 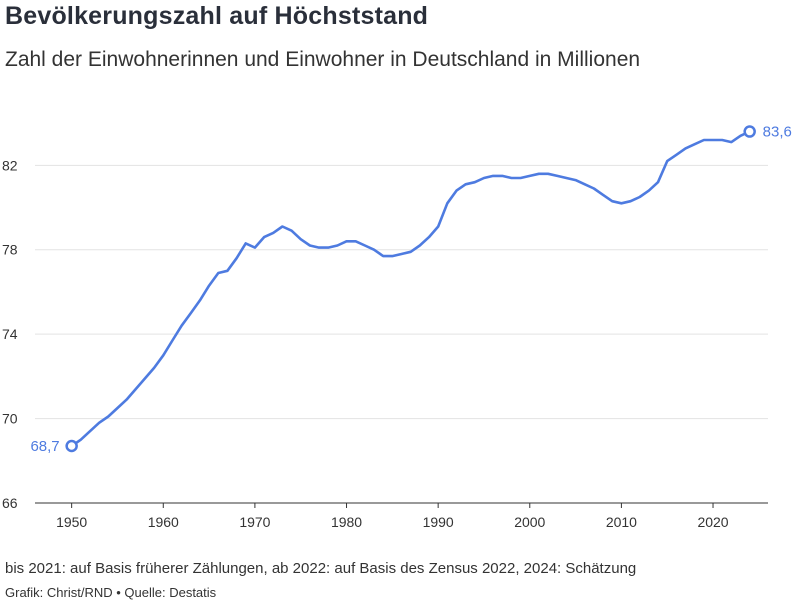 What do you see at coordinates (10, 165) in the screenshot?
I see `y-tick-label: 82` at bounding box center [10, 165].